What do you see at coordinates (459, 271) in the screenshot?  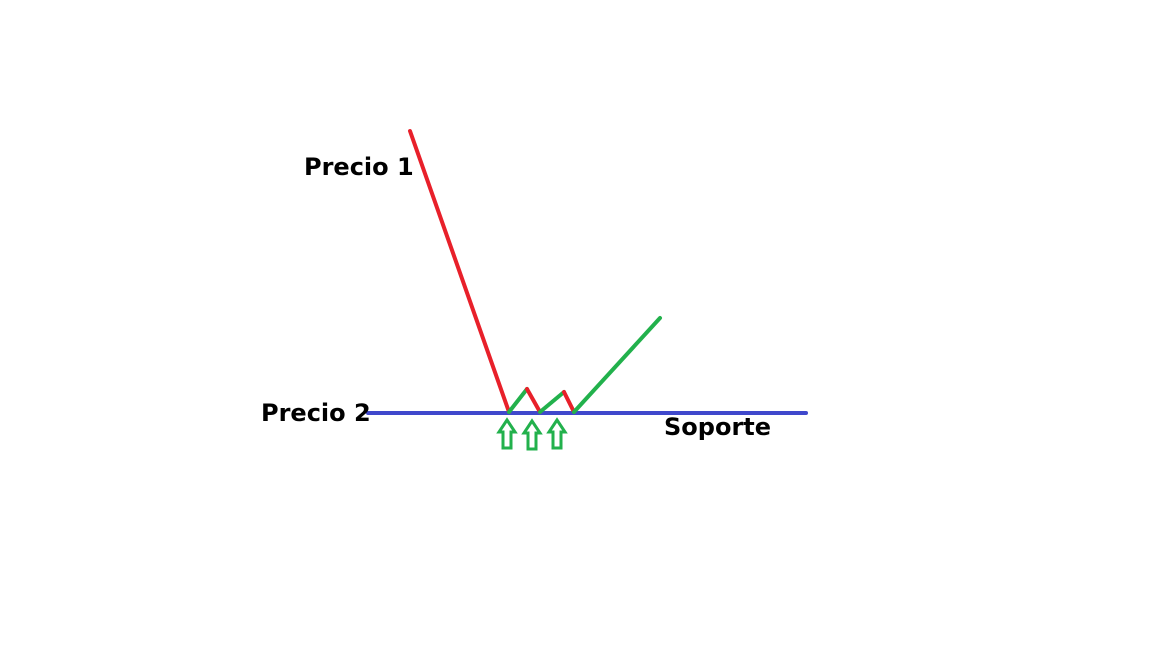 I see `price-decline-line` at bounding box center [459, 271].